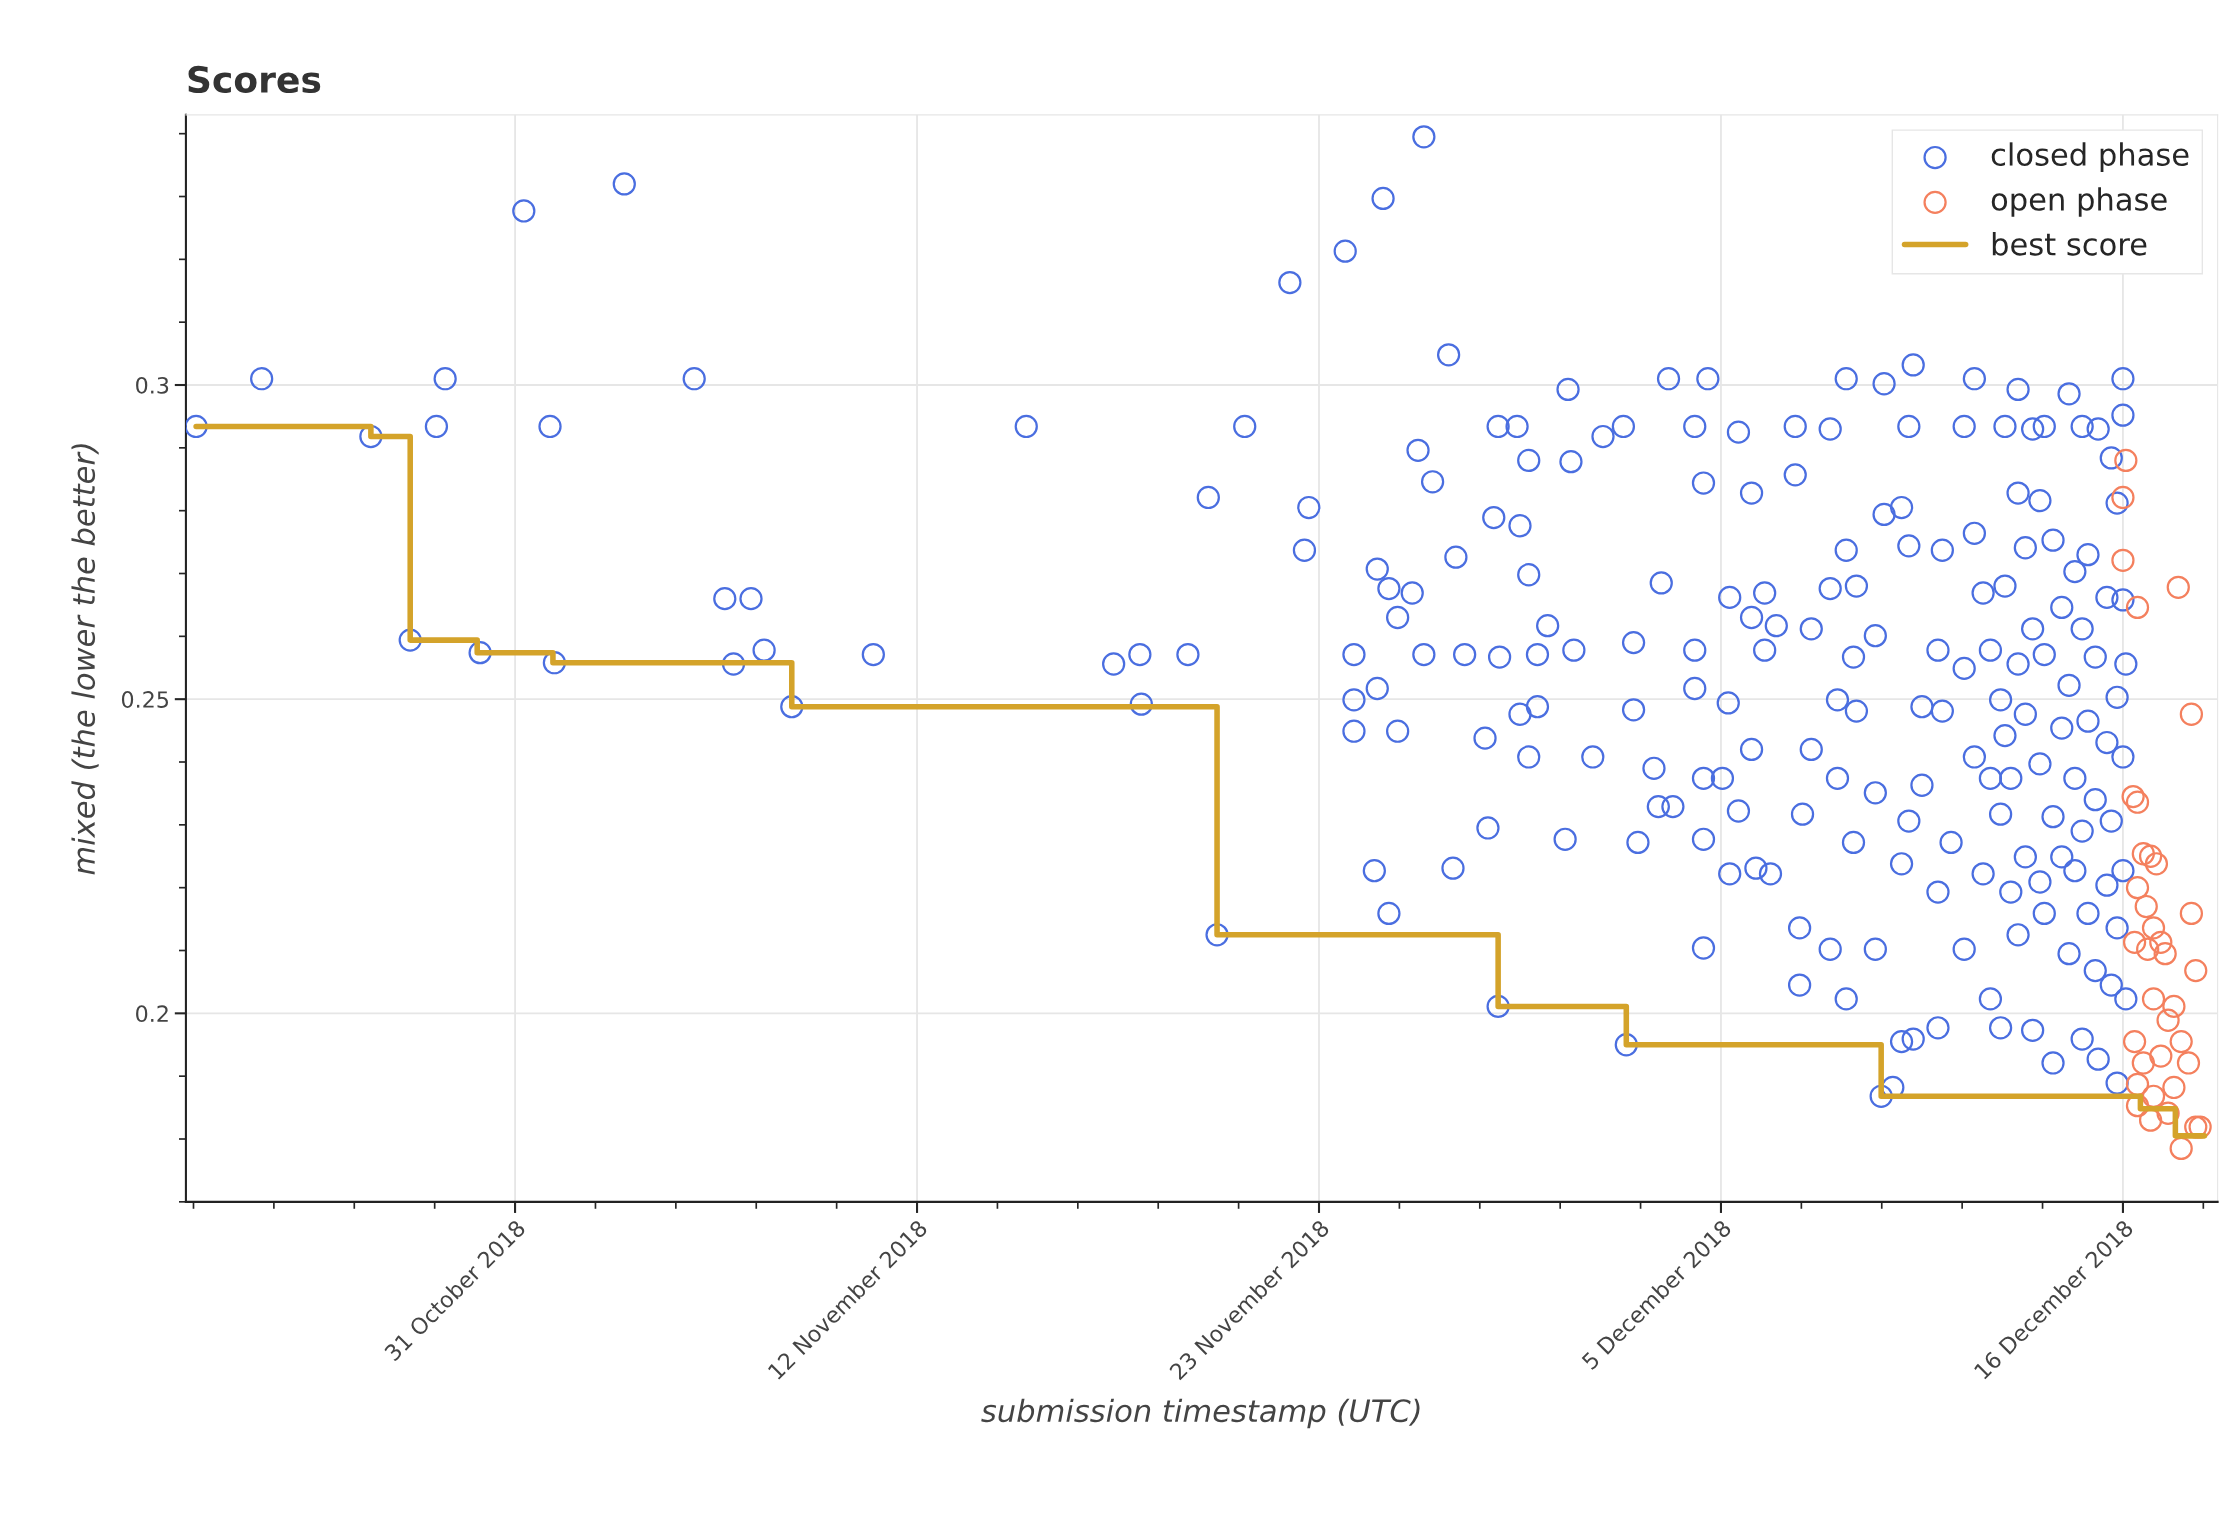  What do you see at coordinates (254, 79) in the screenshot?
I see `chart-title: Scores` at bounding box center [254, 79].